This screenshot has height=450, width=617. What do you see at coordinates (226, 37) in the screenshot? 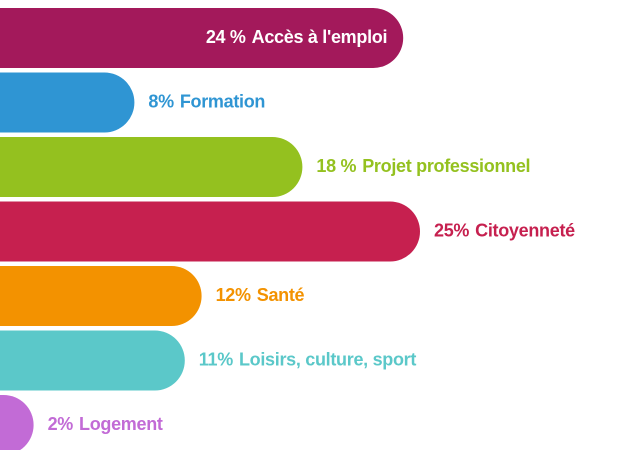
I see `value-label: 24 %` at bounding box center [226, 37].